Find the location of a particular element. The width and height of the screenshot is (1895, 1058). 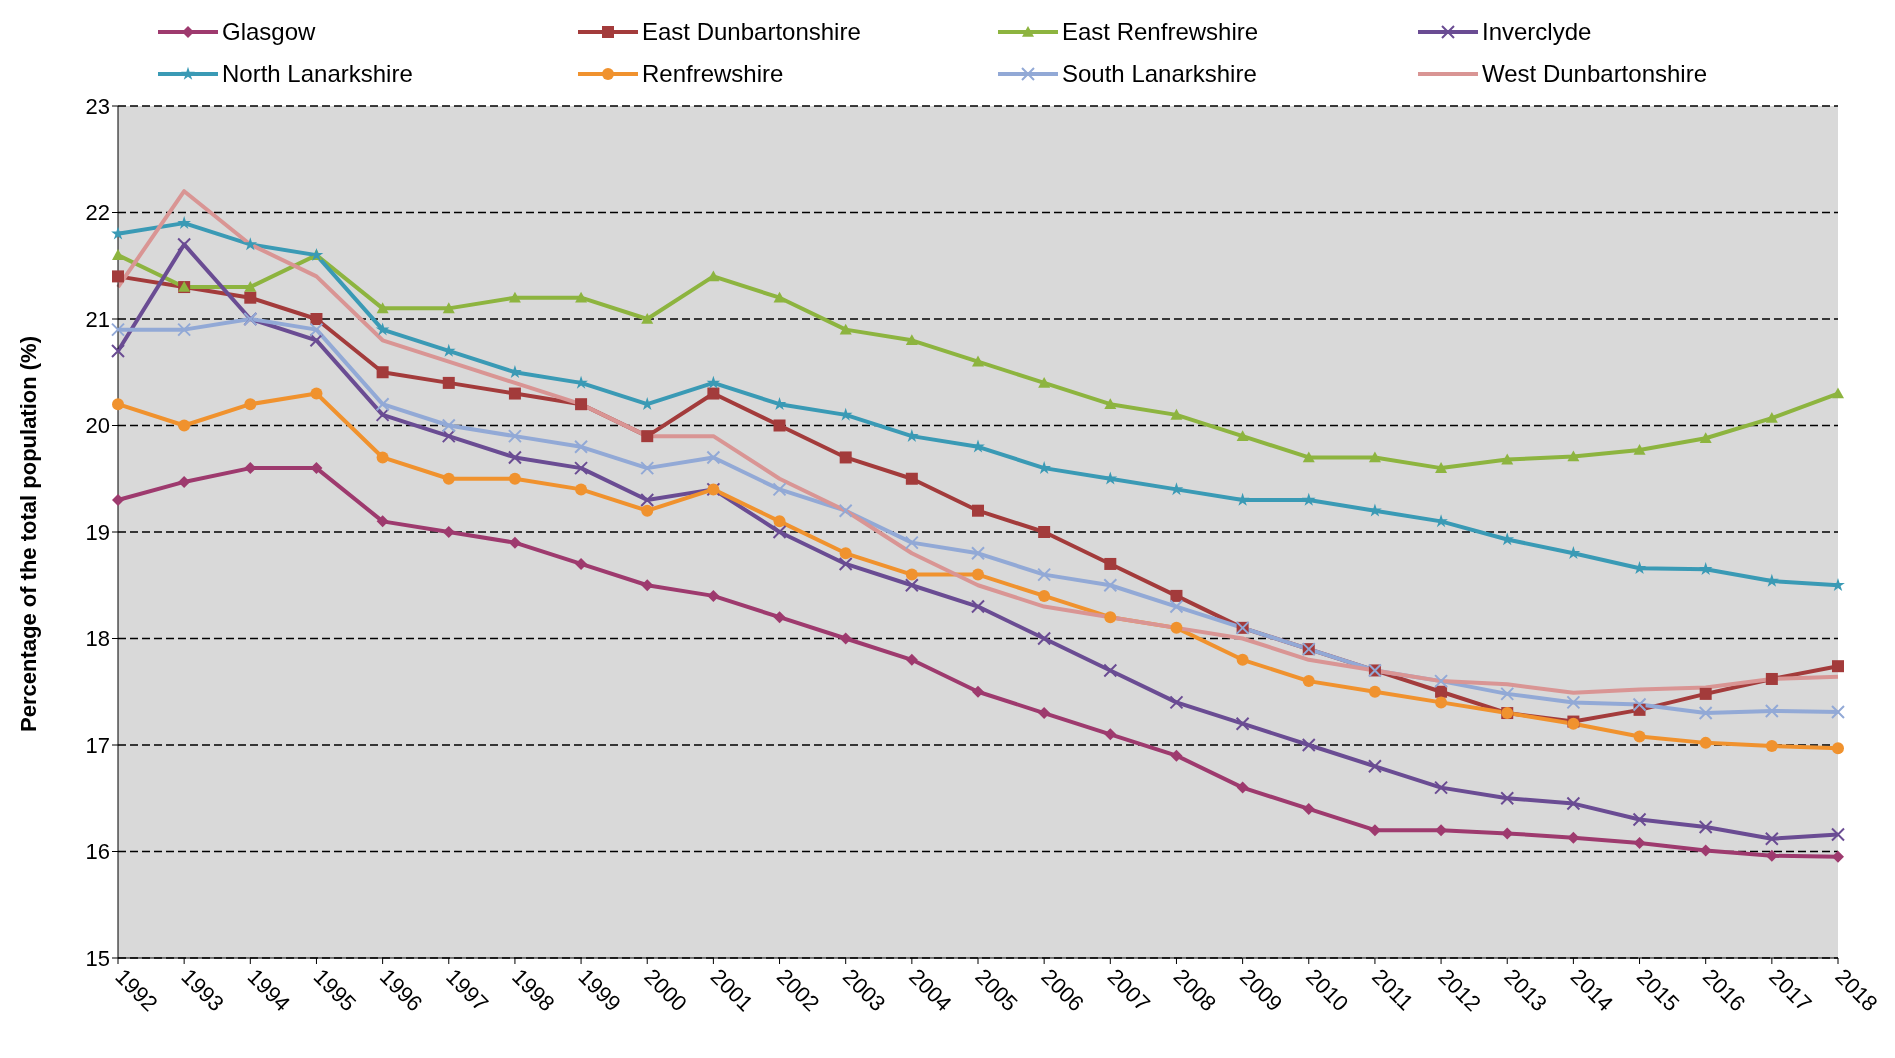

legend-label: Glasgow is located at coordinates (269, 32).